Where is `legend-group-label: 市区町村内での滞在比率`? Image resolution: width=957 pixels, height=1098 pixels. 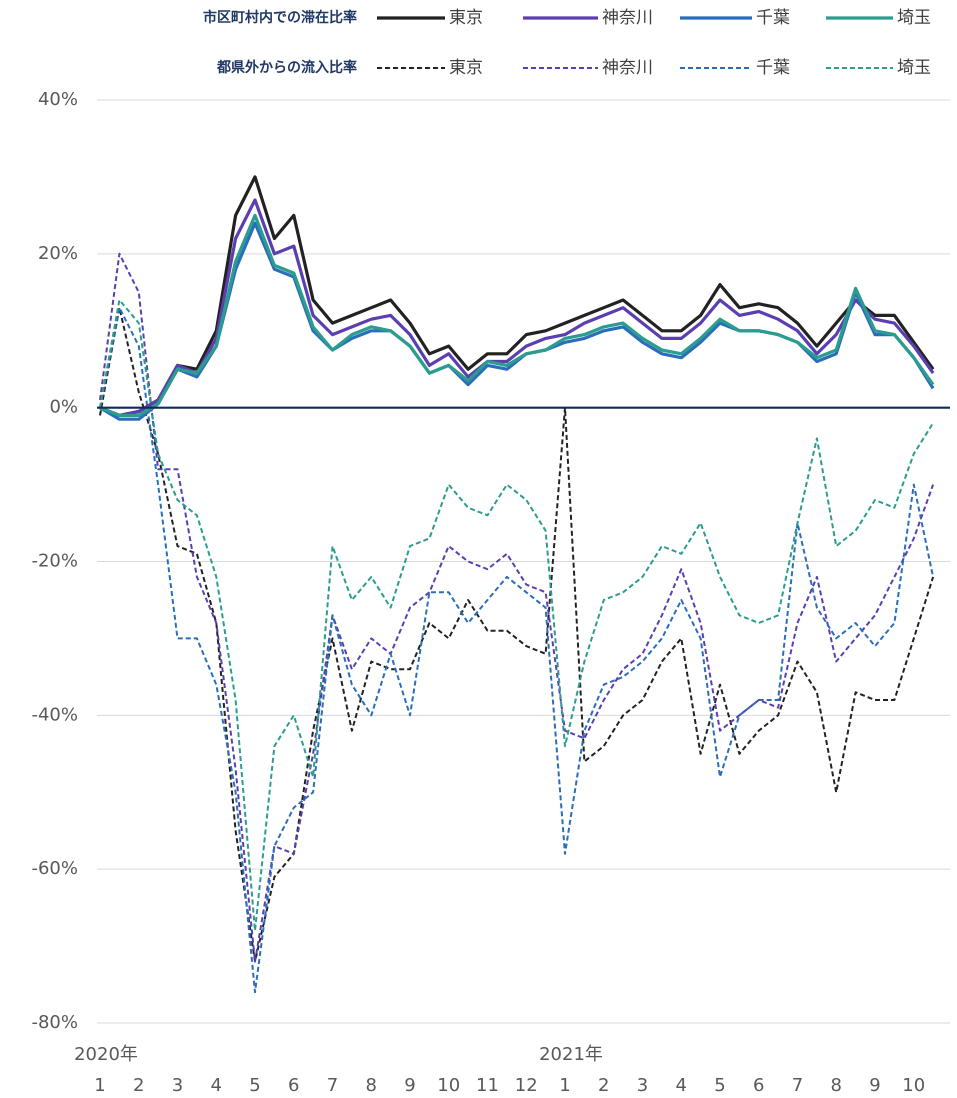
legend-group-label: 市区町村内での滞在比率 is located at coordinates (280, 17).